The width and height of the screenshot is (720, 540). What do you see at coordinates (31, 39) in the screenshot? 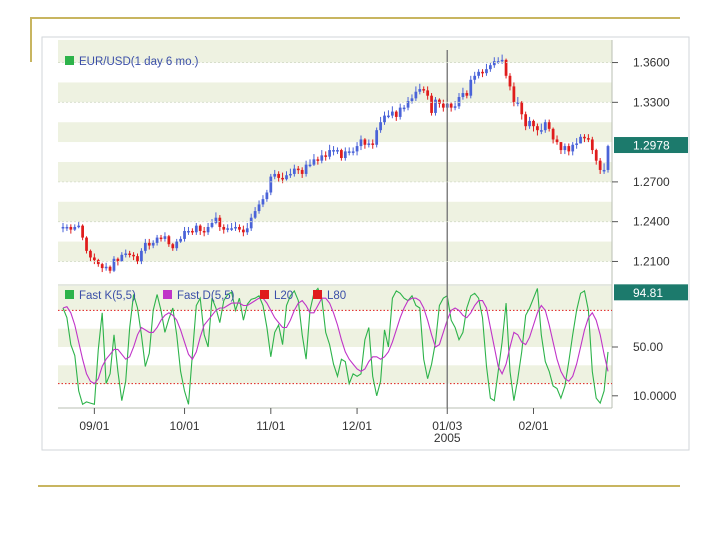
I see `slide-left-rule` at bounding box center [31, 39].